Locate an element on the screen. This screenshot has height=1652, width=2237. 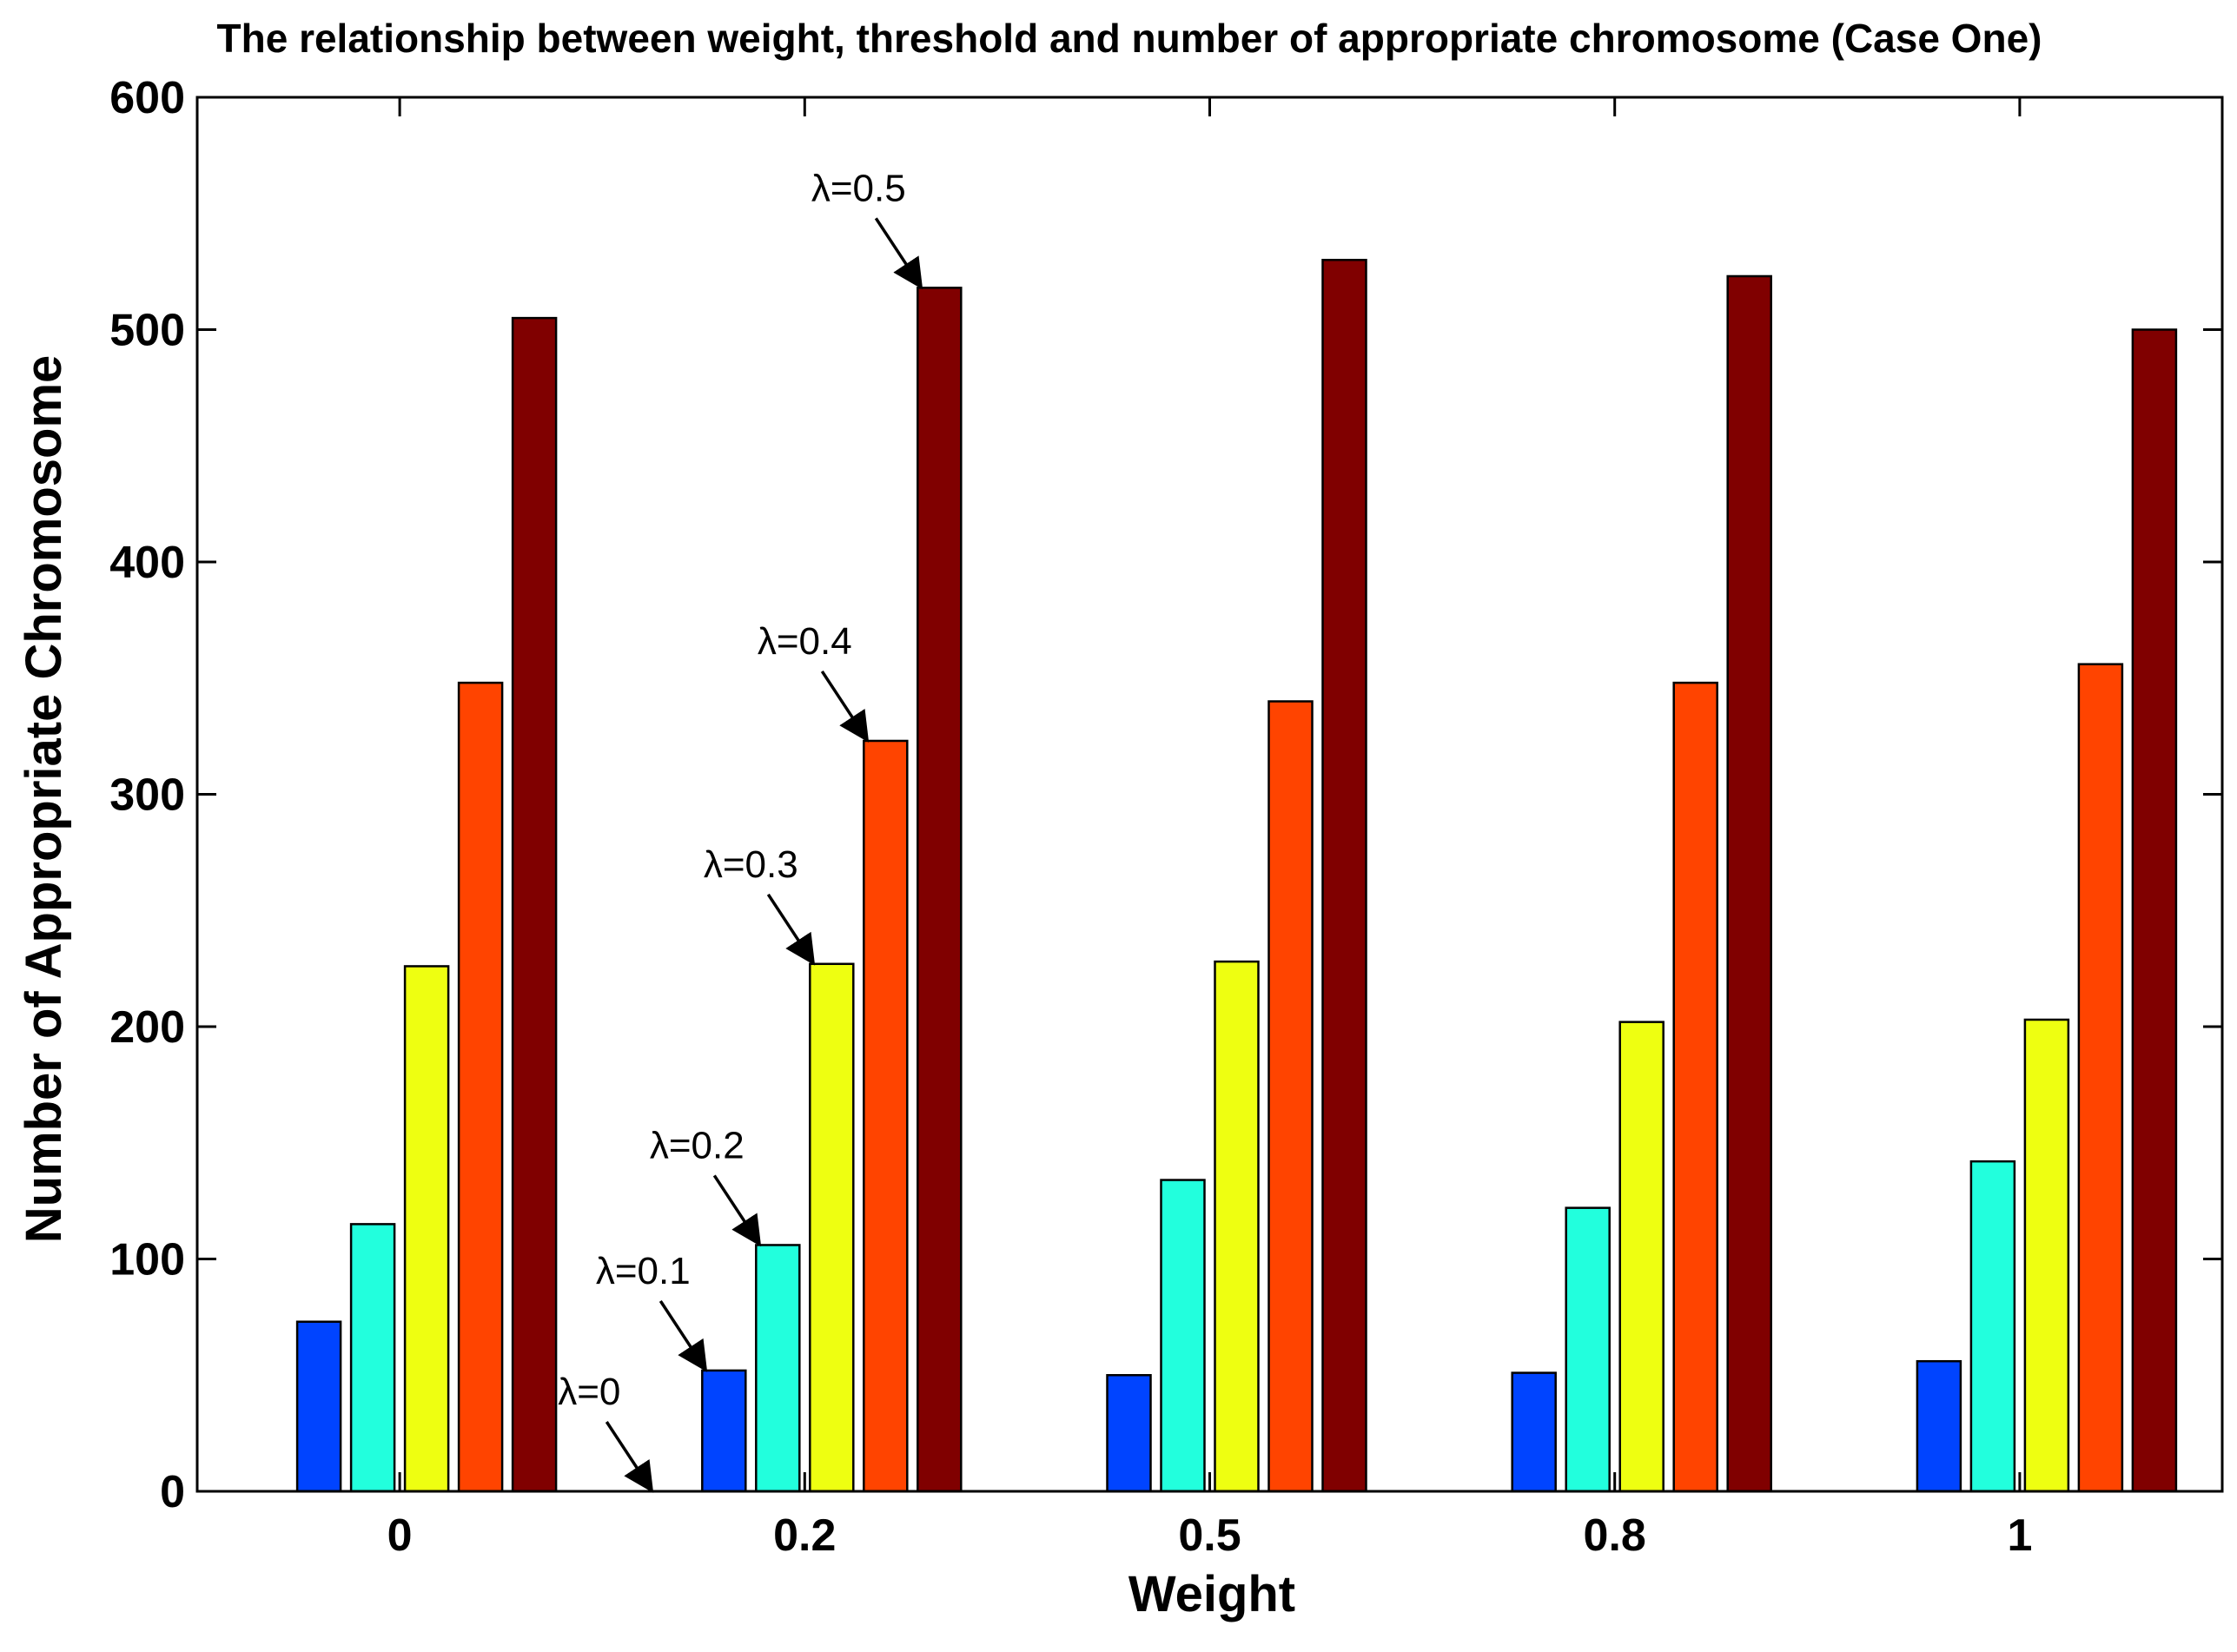
bar-0.2-series-1 is located at coordinates (724, 1431).